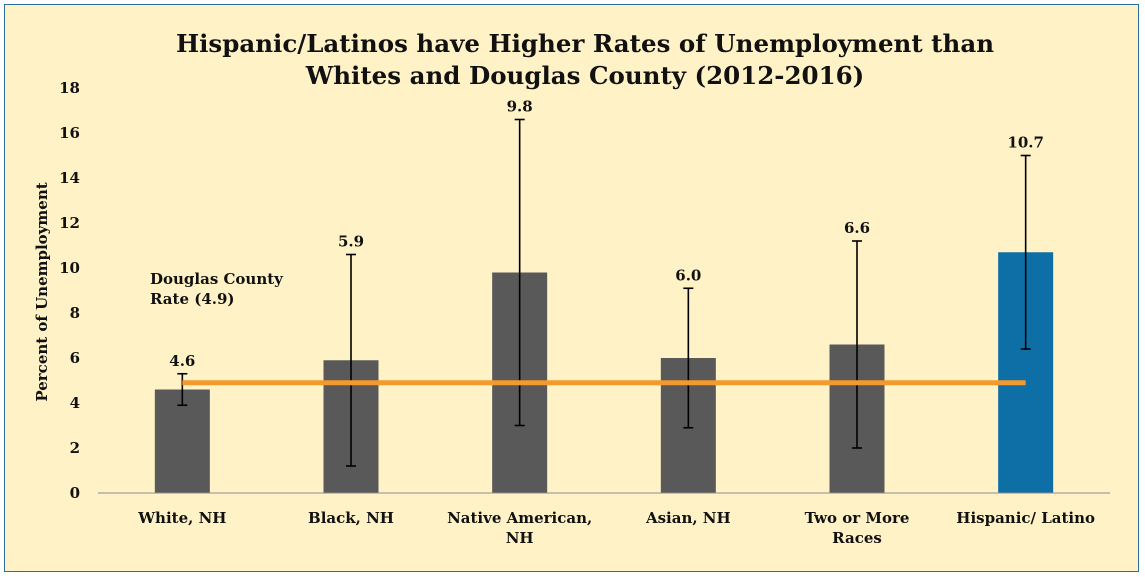 The width and height of the screenshot is (1145, 578). What do you see at coordinates (182, 441) in the screenshot?
I see `bar` at bounding box center [182, 441].